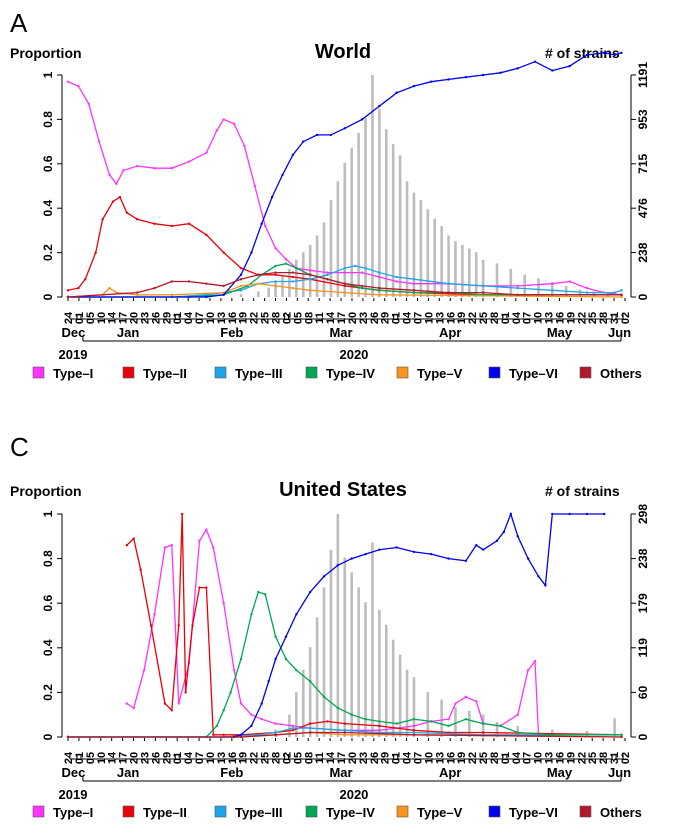  What do you see at coordinates (48, 119) in the screenshot?
I see `y-tick-label: 0.8` at bounding box center [48, 119].